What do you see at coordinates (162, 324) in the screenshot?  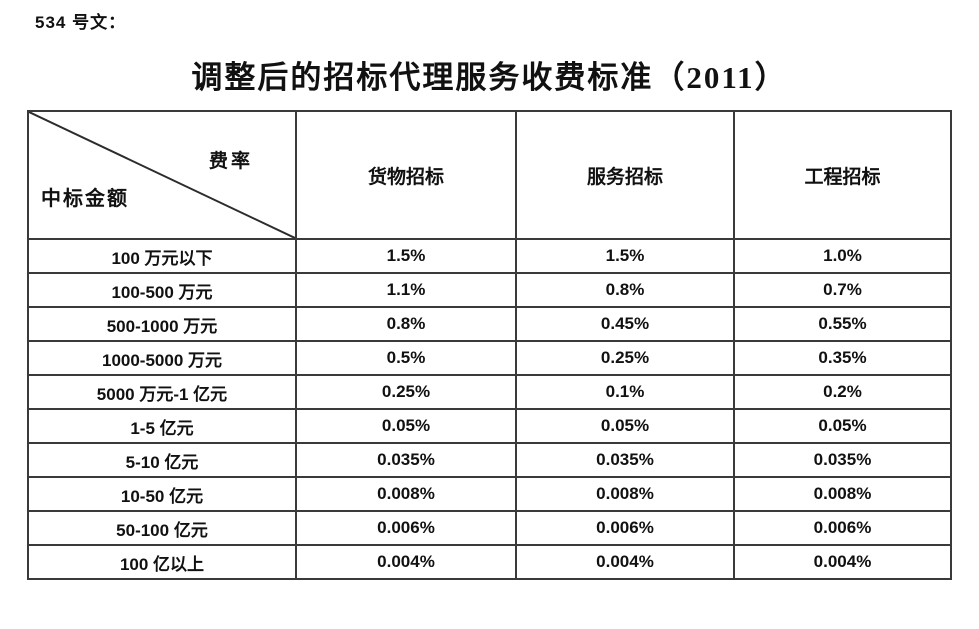 I see `amount-range: 500-1000 万元` at bounding box center [162, 324].